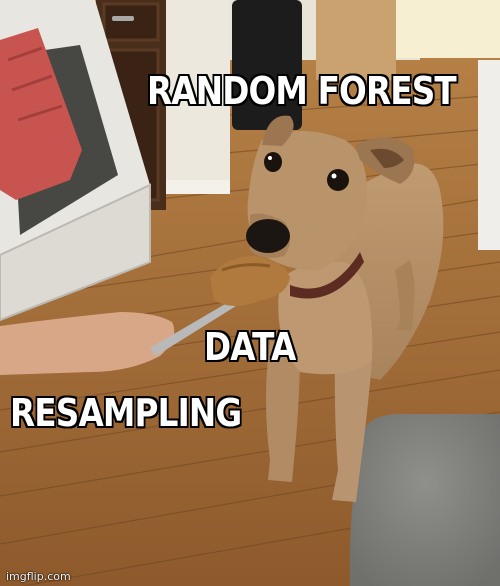 Image resolution: width=500 pixels, height=586 pixels. I want to click on dog-nose, so click(268, 236).